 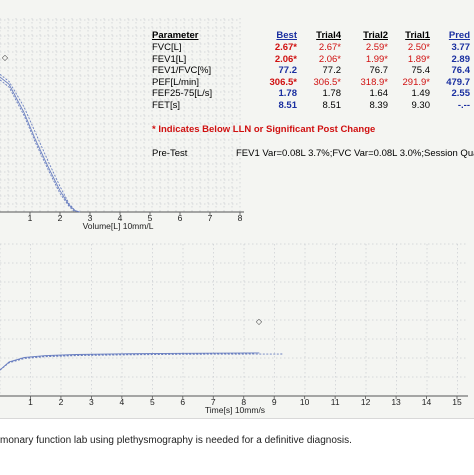 I want to click on table-cell: 318.9*, so click(x=374, y=82).